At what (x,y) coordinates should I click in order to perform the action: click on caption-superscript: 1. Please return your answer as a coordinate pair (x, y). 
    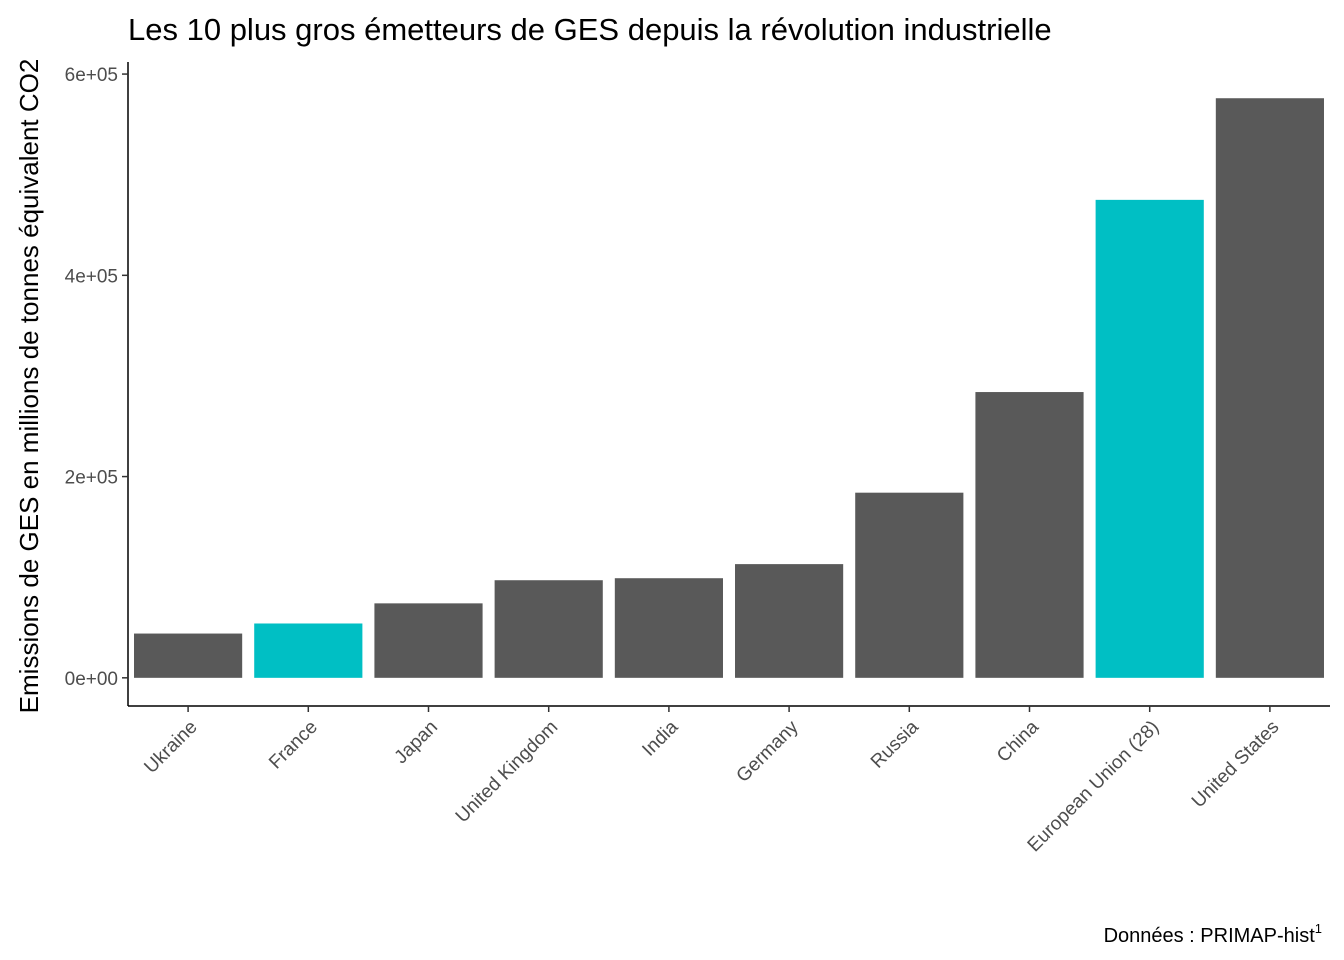
    Looking at the image, I should click on (1318, 928).